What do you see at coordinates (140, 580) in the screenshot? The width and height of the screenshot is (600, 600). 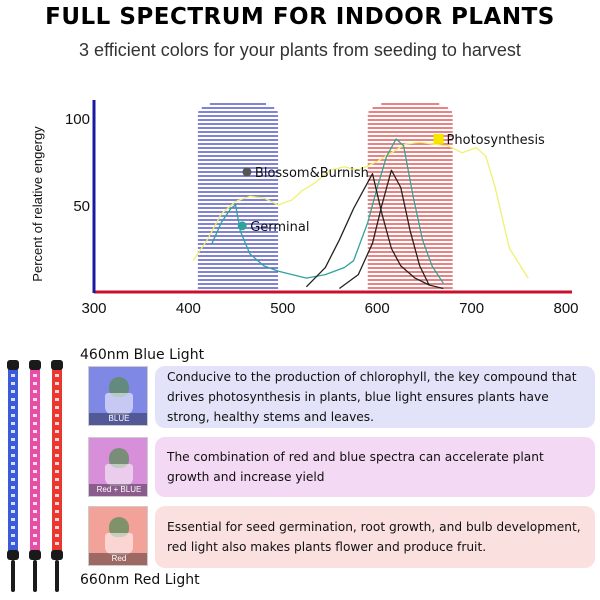 I see `red-light-heading: 660nm Red Light` at bounding box center [140, 580].